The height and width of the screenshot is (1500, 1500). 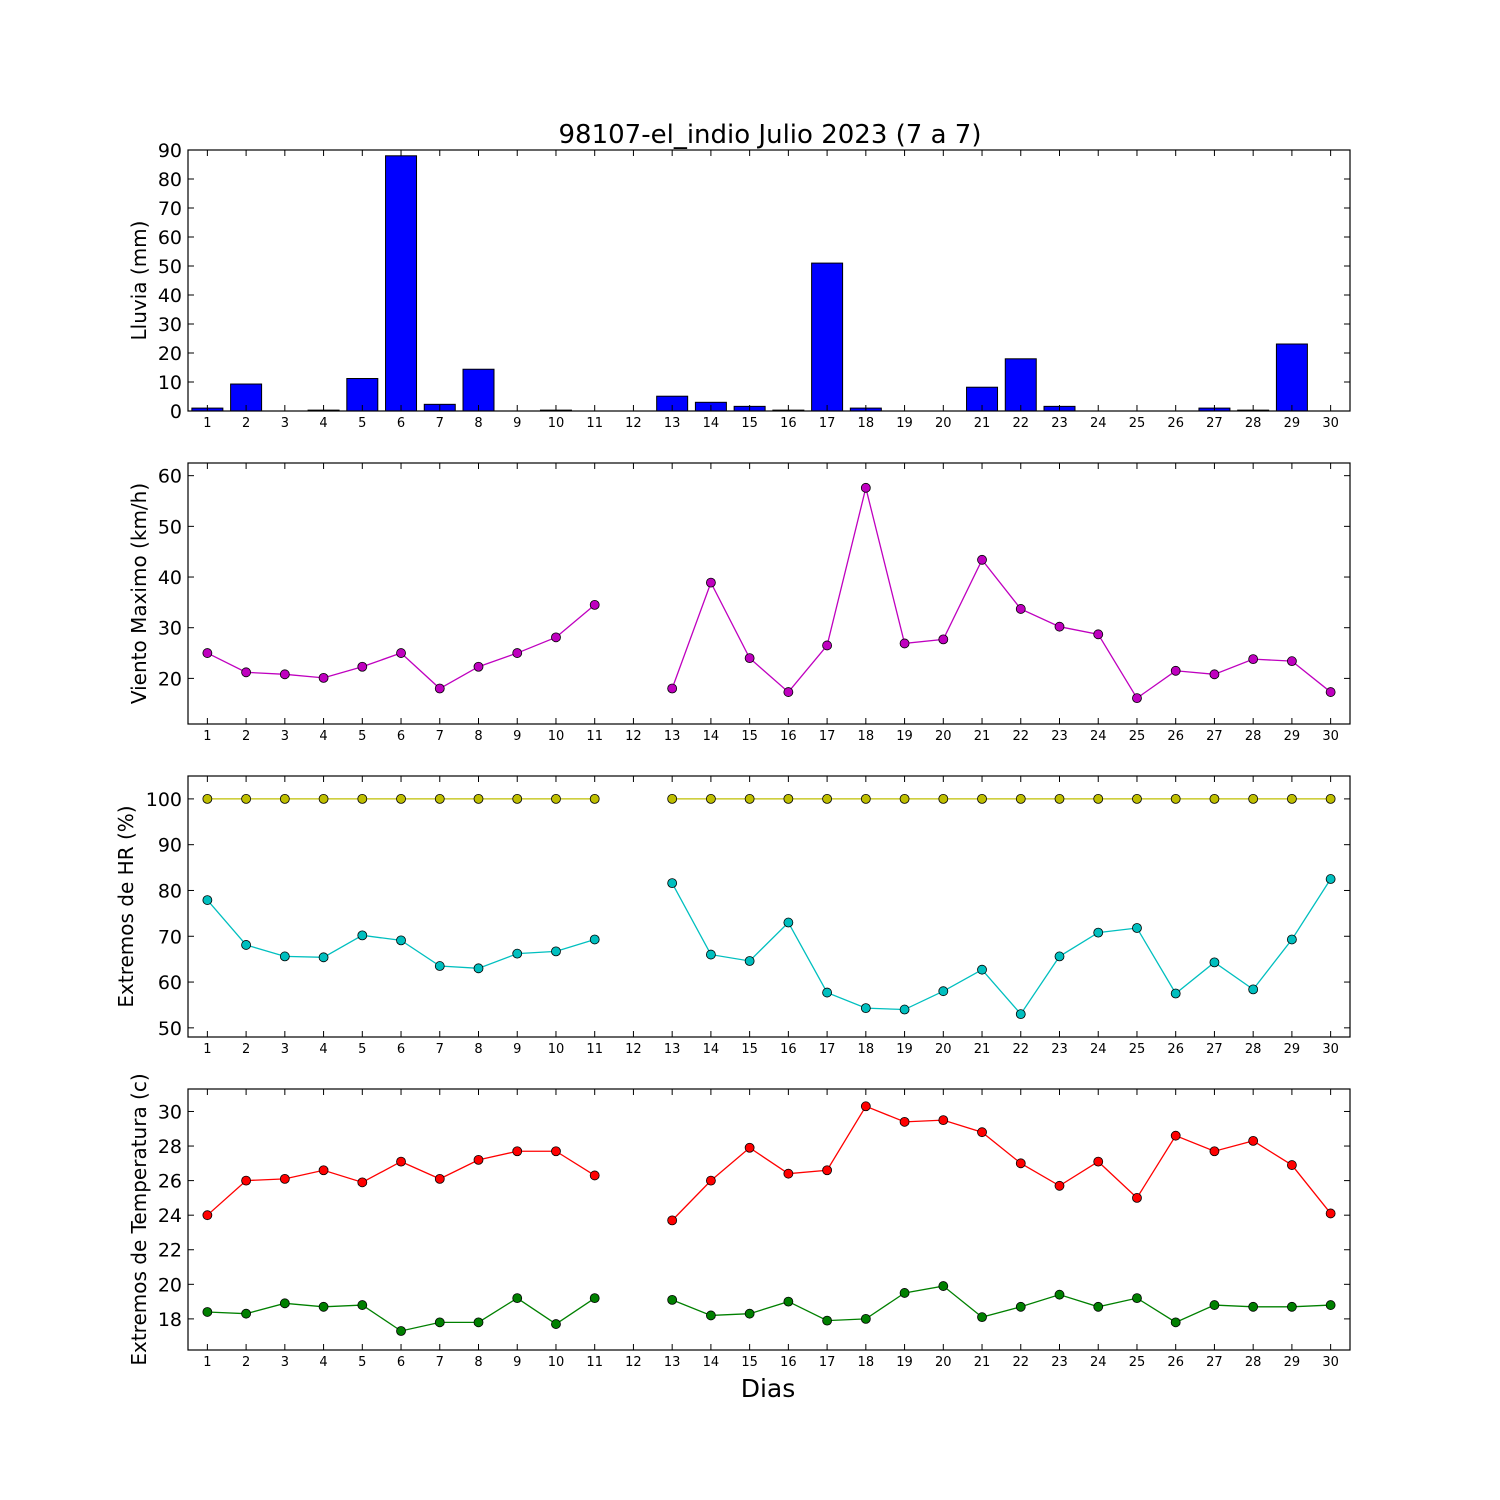 What do you see at coordinates (164, 800) in the screenshot?
I see `y-tick-label: 100` at bounding box center [164, 800].